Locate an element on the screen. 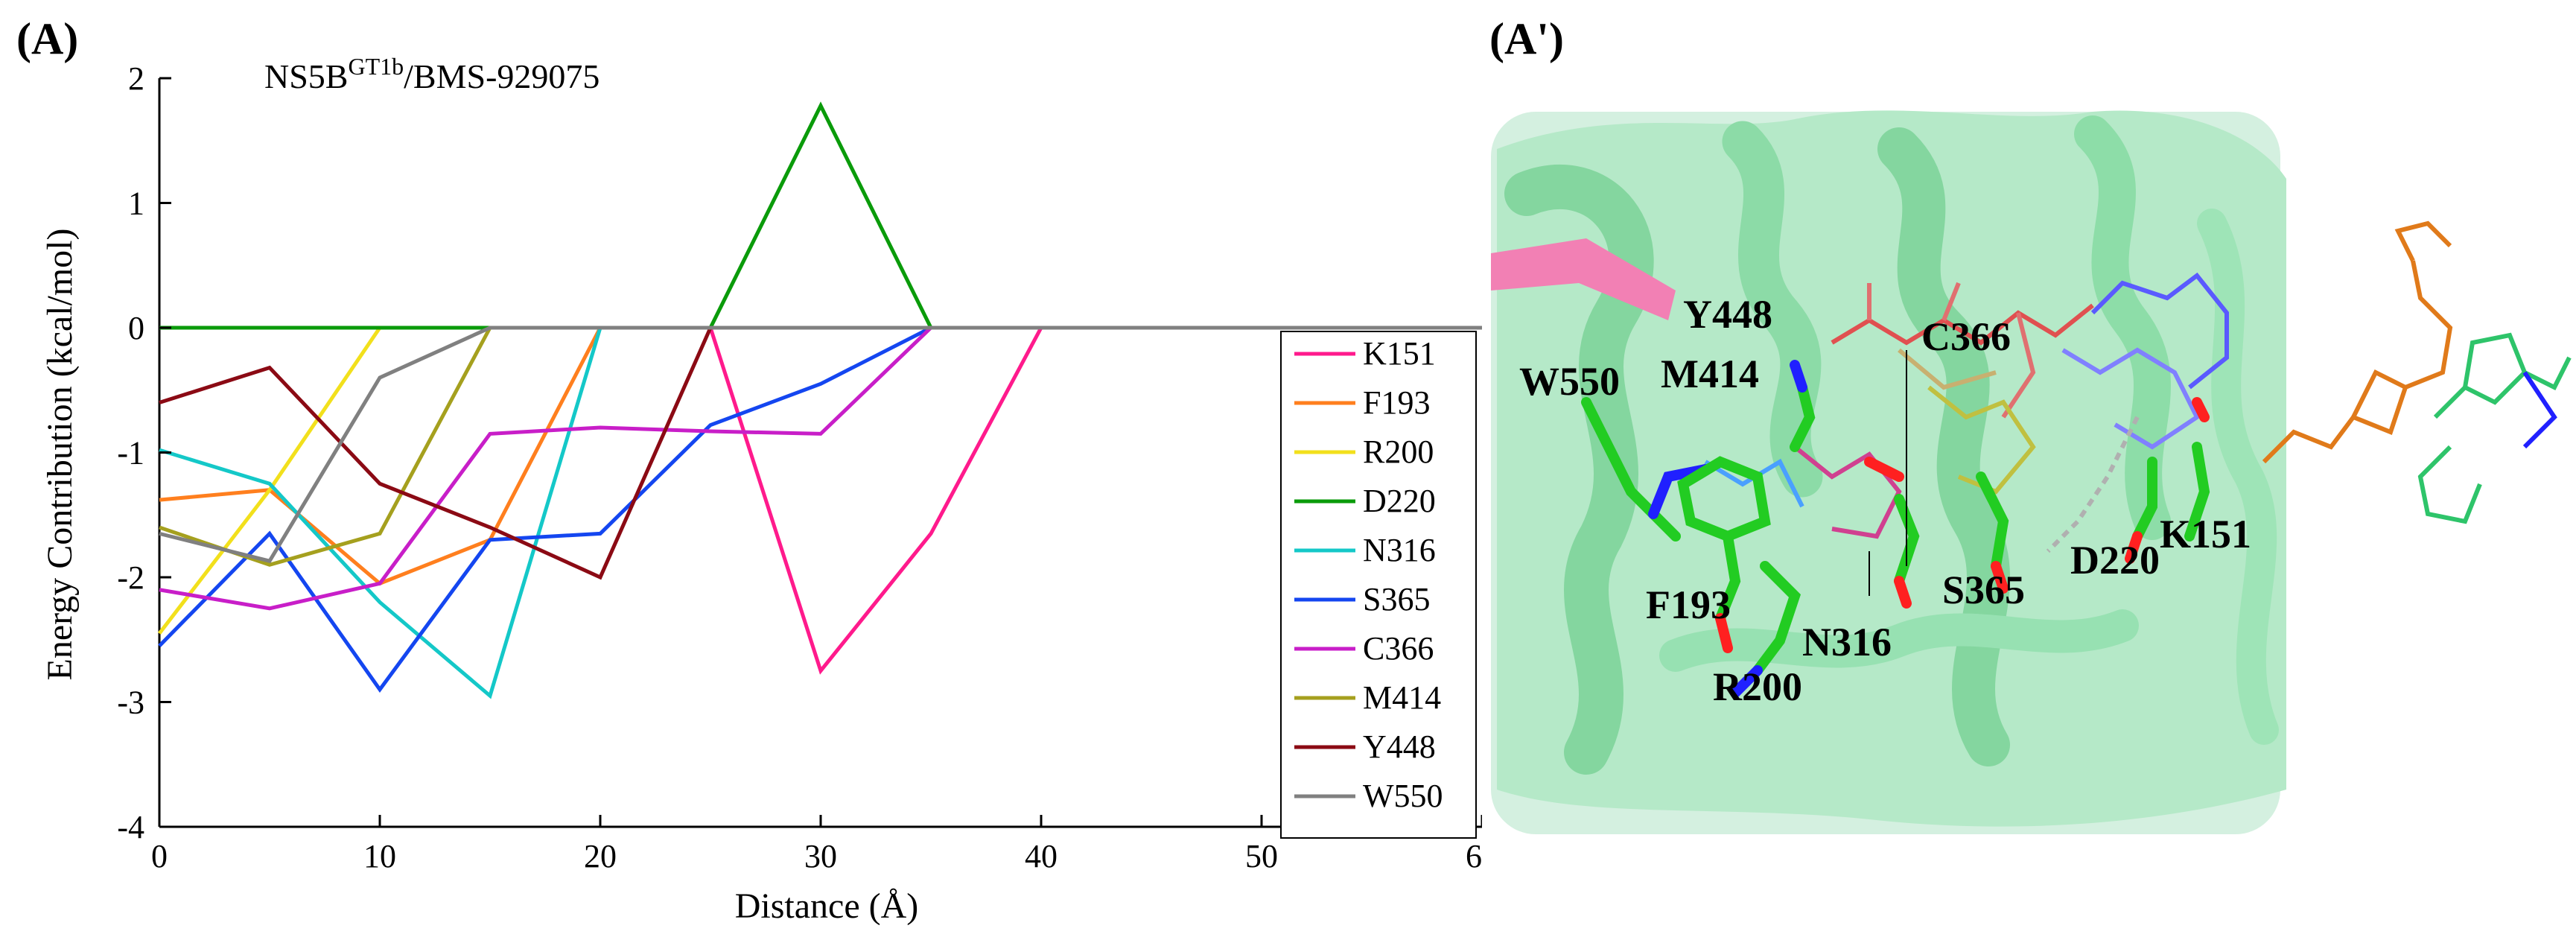  beta-sheet is located at coordinates (1583, 279).